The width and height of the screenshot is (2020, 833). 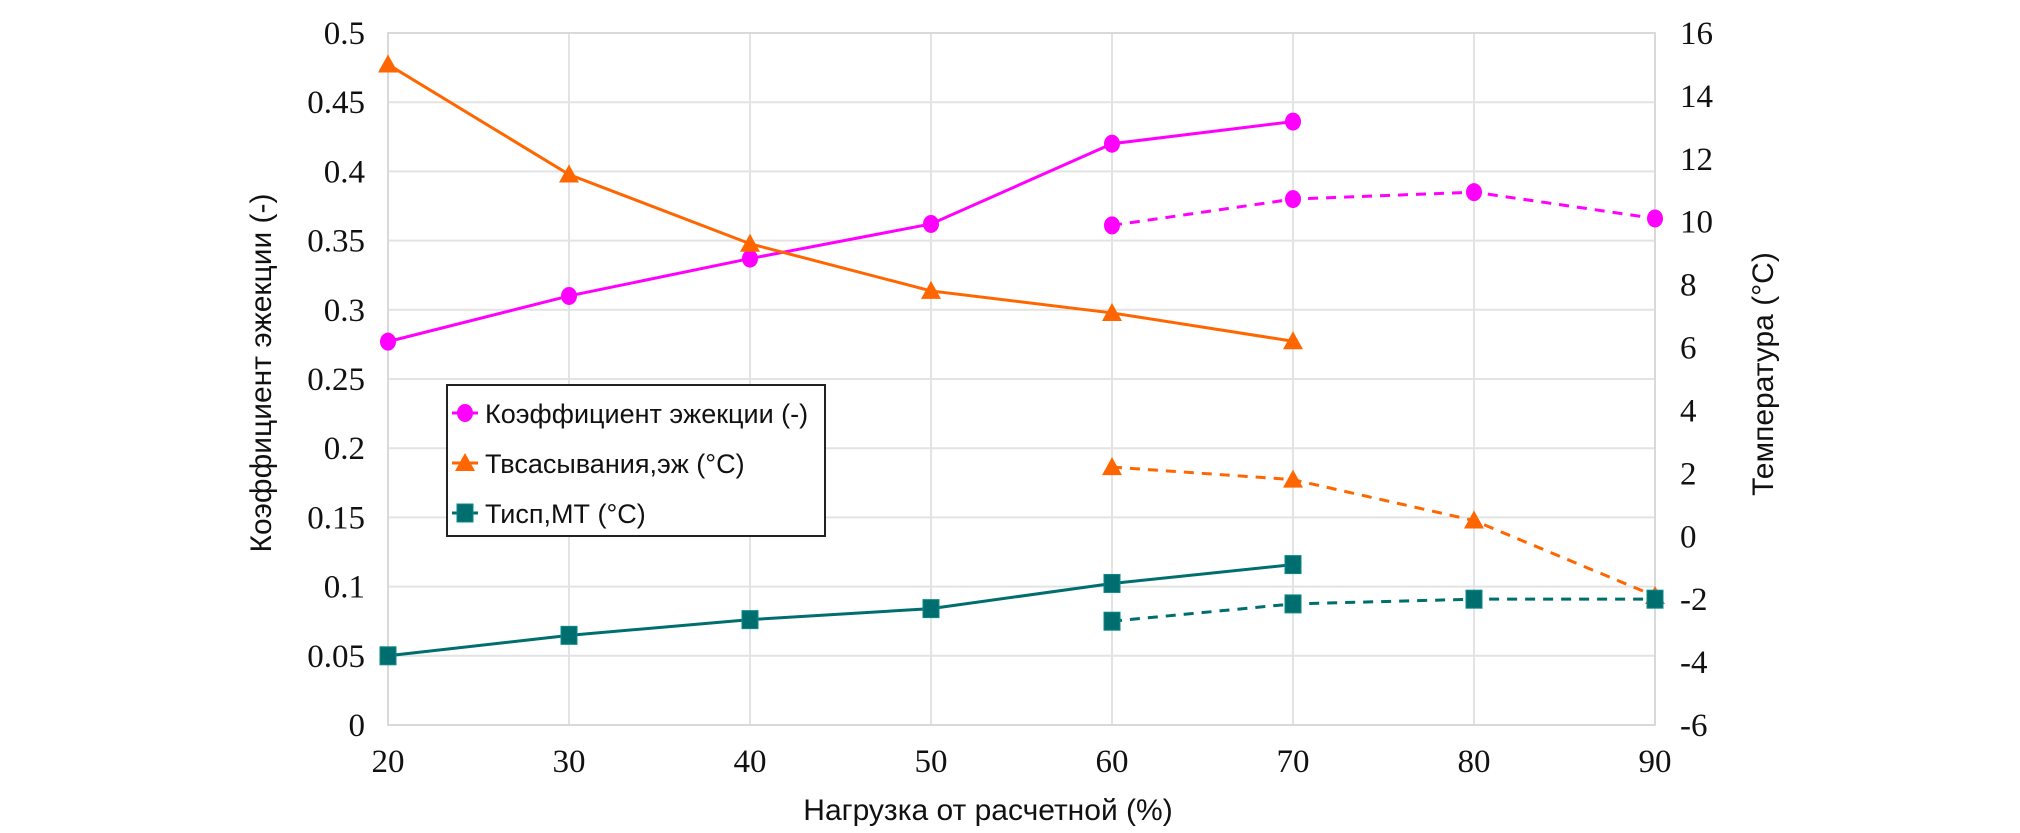 I want to click on legend-label: Коэффициент эжекции (-), so click(x=646, y=414).